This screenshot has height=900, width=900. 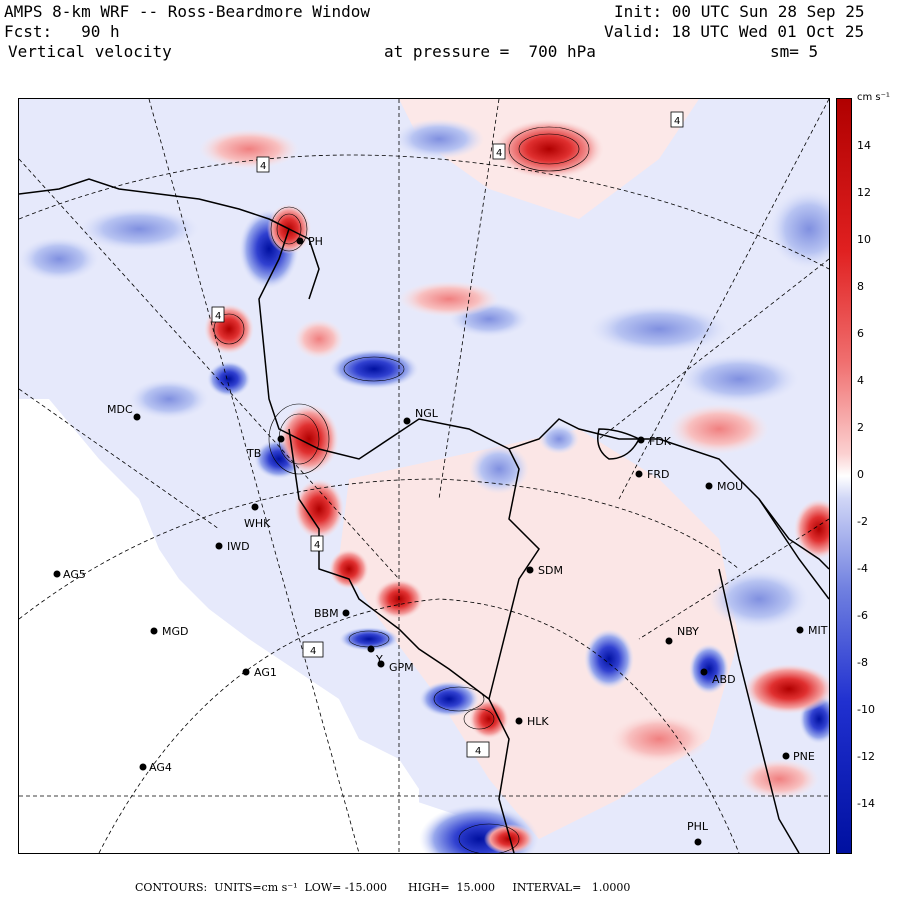 What do you see at coordinates (860, 427) in the screenshot?
I see `colorbar-tick: 2` at bounding box center [860, 427].